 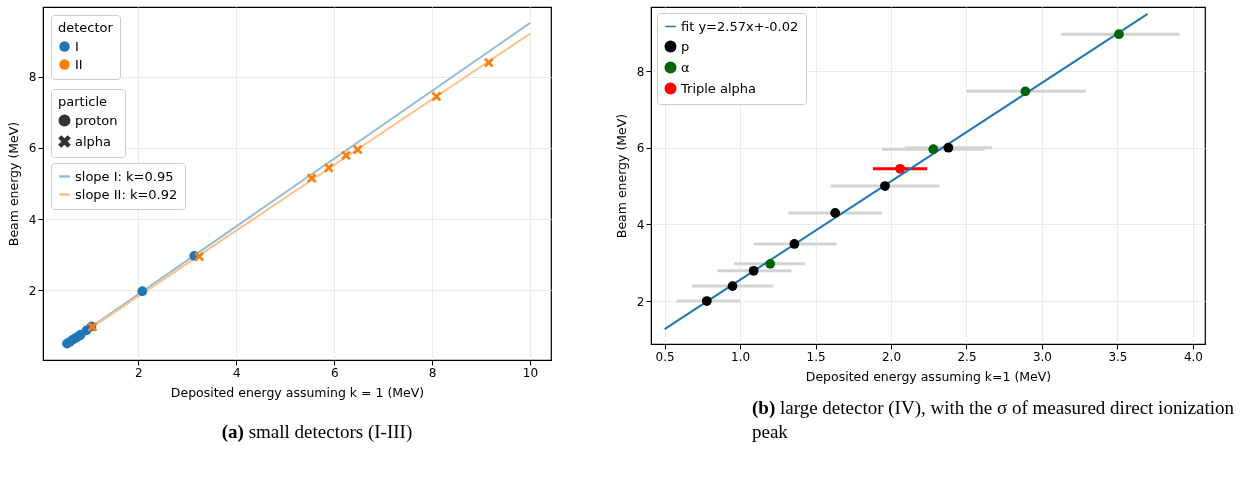 I want to click on x-tick-label: 1.5, so click(x=816, y=356).